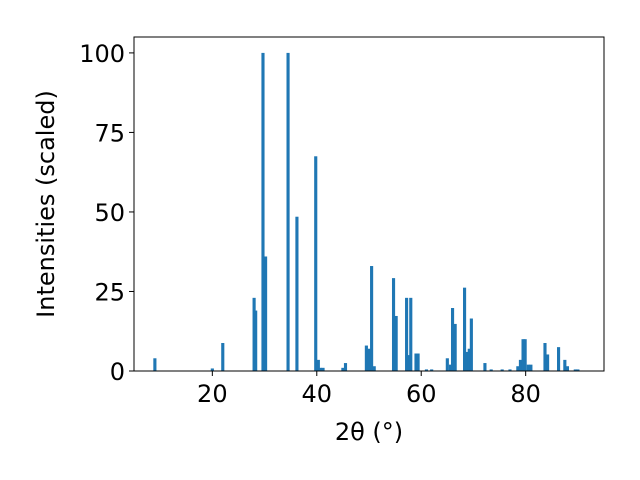 The height and width of the screenshot is (480, 640). Describe the element at coordinates (46, 204) in the screenshot. I see `y-axis-label: Intensities (scaled)` at that location.